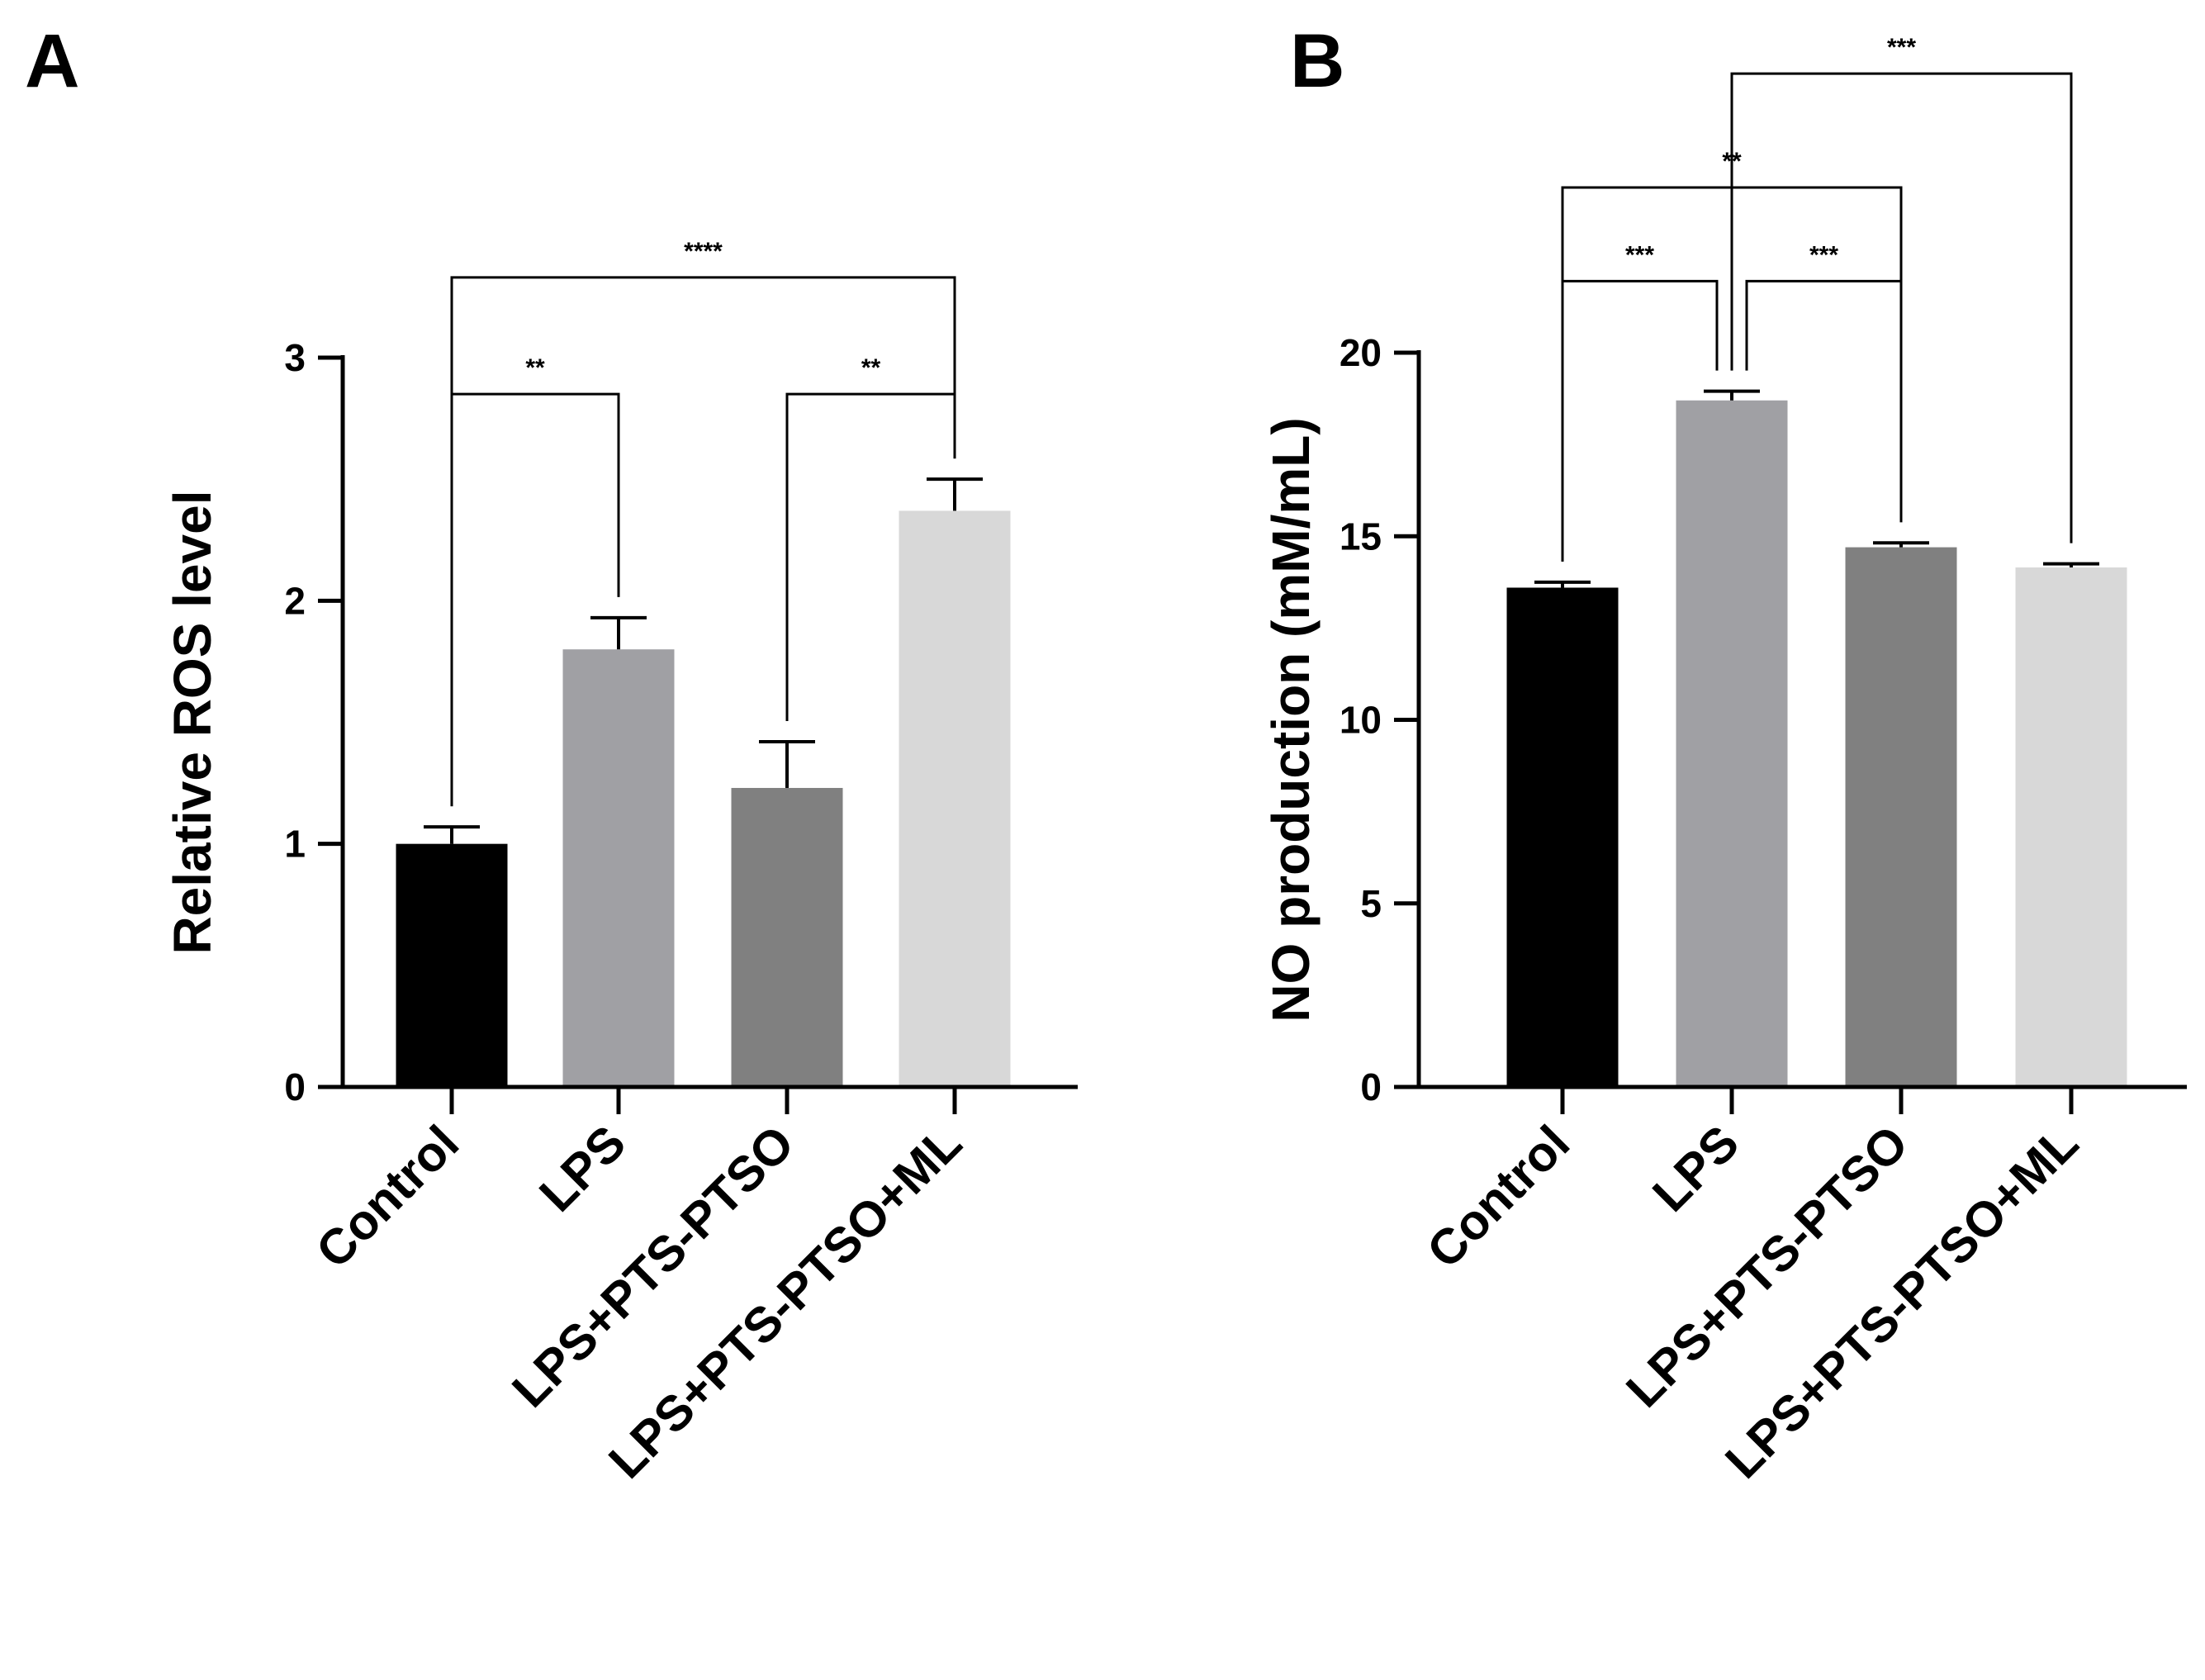 The image size is (2205, 1680). Describe the element at coordinates (703, 251) in the screenshot. I see `significance-label: ****` at that location.